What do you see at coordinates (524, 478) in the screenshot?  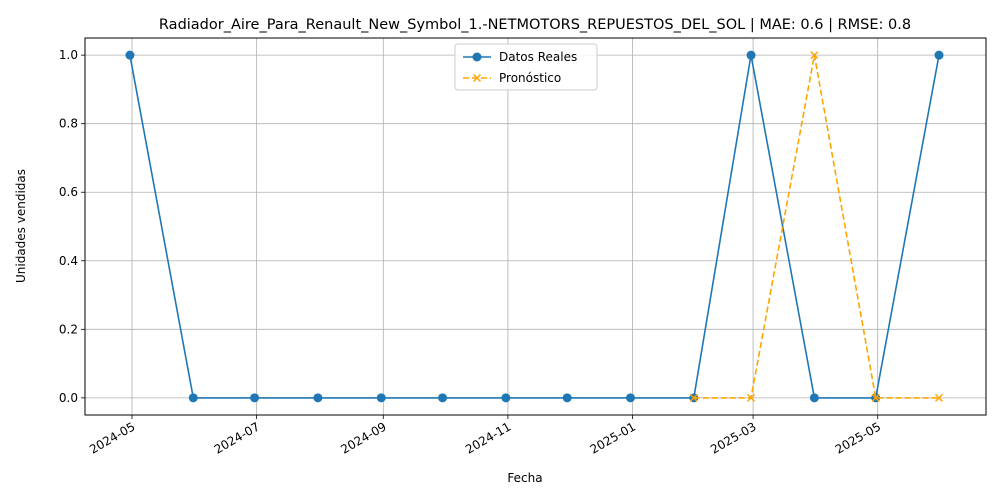 I see `x-axis-title: Fecha` at bounding box center [524, 478].